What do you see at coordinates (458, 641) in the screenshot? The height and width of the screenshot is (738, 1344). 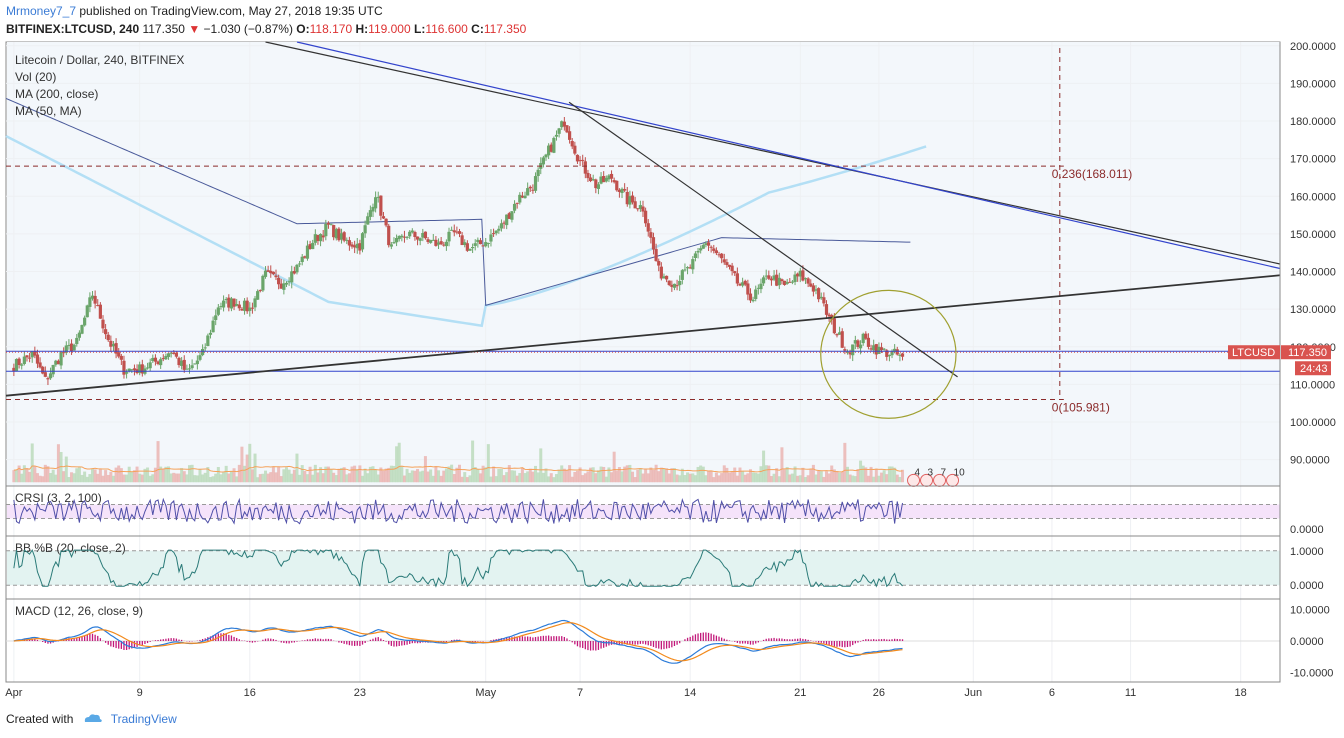 I see `macd-line` at bounding box center [458, 641].